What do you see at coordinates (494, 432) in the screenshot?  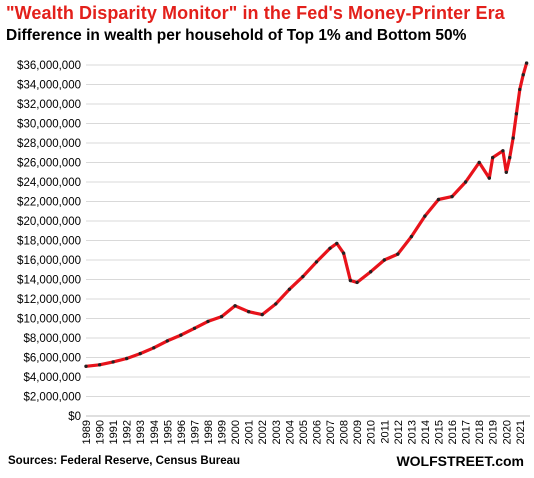 I see `x-tick-label: 2019` at bounding box center [494, 432].